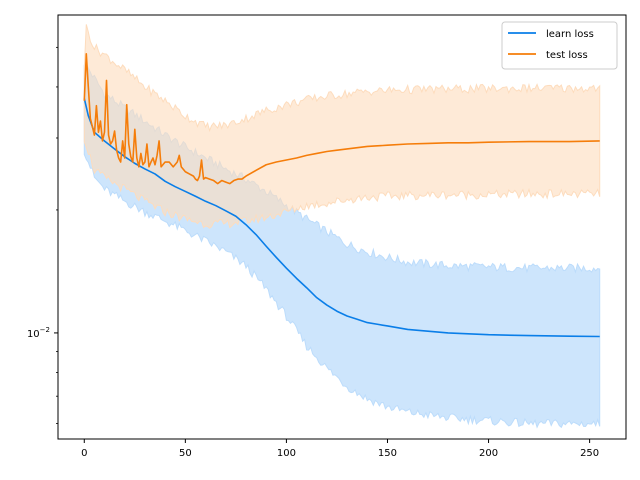 The width and height of the screenshot is (640, 480). Describe the element at coordinates (340, 449) in the screenshot. I see `x-axis: 0 50 100 150 200 250` at that location.